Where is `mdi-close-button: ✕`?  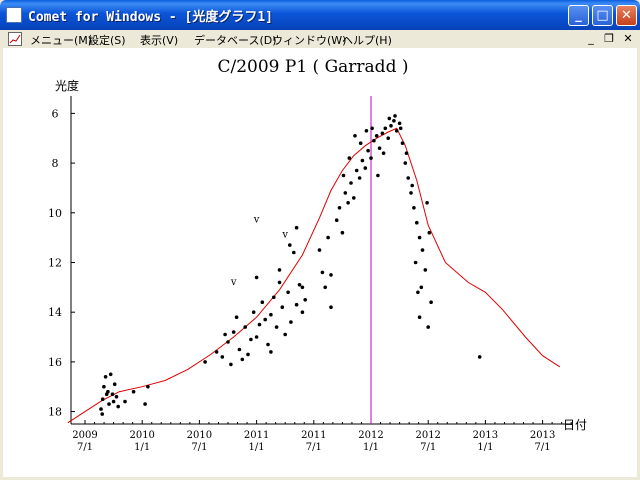 mdi-close-button: ✕ is located at coordinates (628, 38).